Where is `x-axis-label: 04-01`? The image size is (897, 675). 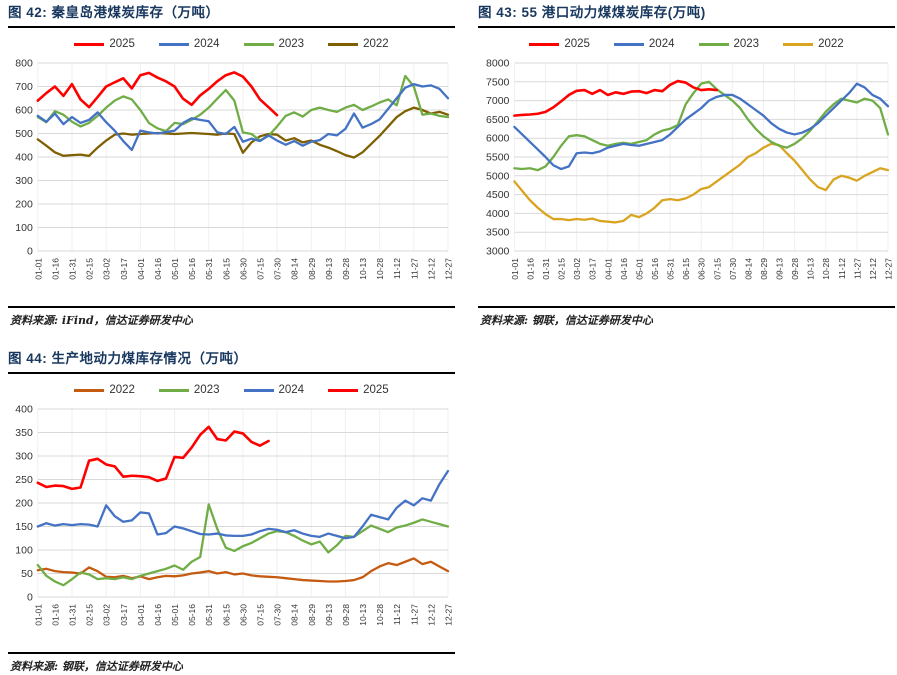 x-axis-label: 04-01 is located at coordinates (608, 269).